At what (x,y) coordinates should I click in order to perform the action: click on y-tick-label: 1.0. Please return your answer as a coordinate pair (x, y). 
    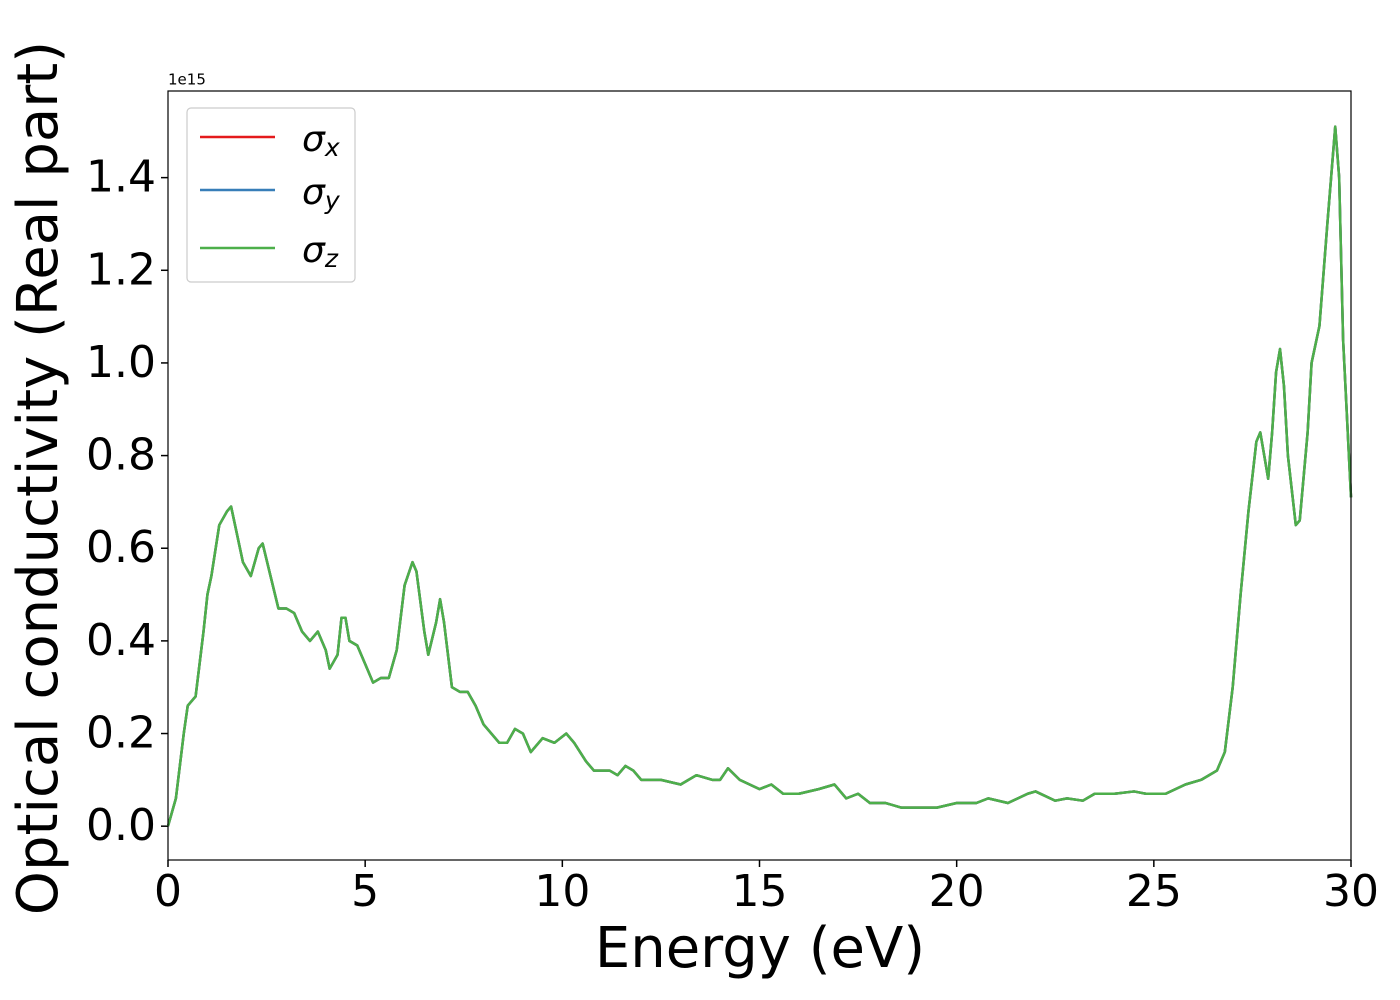
    Looking at the image, I should click on (121, 362).